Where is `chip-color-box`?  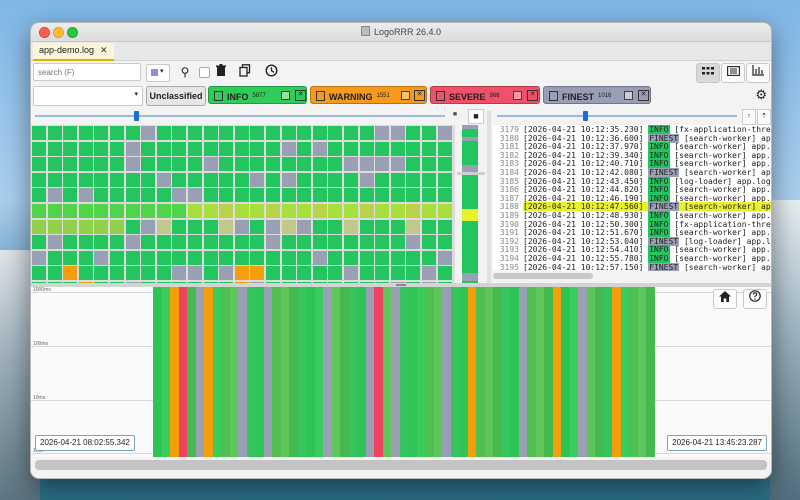
chip-color-box is located at coordinates (405, 95).